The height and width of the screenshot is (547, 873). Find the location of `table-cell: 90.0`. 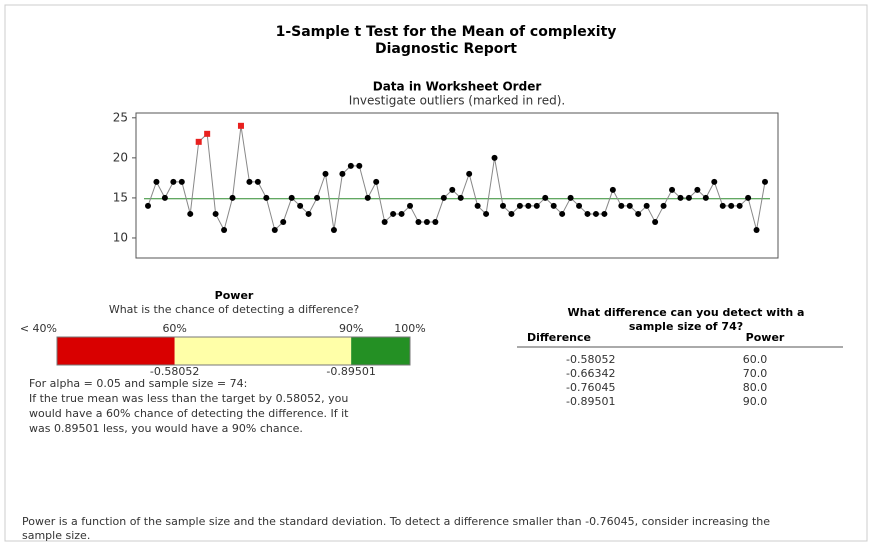

table-cell: 90.0 is located at coordinates (755, 401).